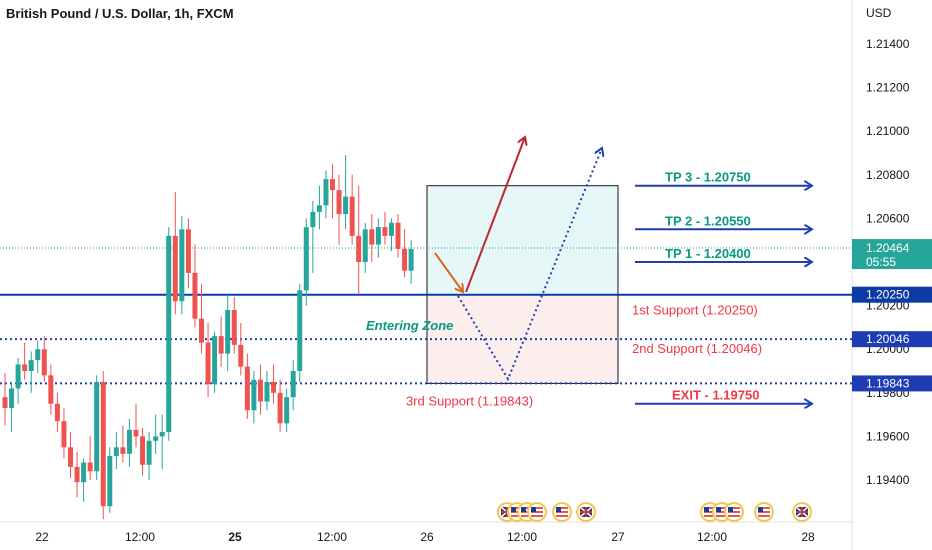 This screenshot has height=550, width=932. Describe the element at coordinates (495, 215) in the screenshot. I see `bullish-arrow` at that location.